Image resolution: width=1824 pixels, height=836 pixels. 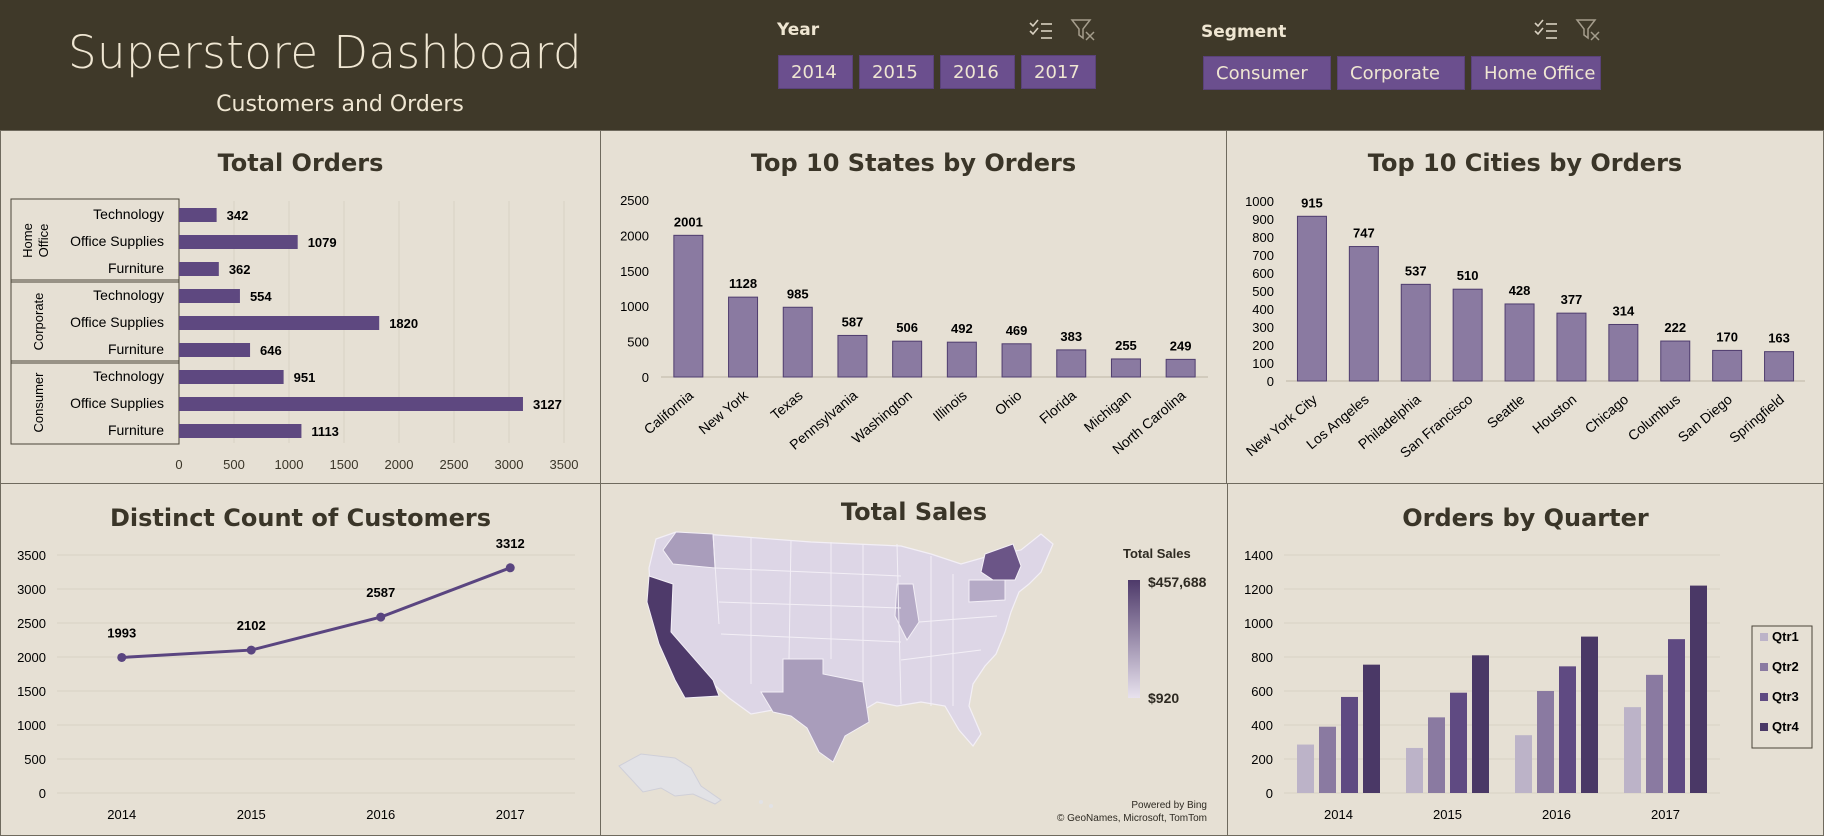 I want to click on category-label: Technology, so click(x=128, y=376).